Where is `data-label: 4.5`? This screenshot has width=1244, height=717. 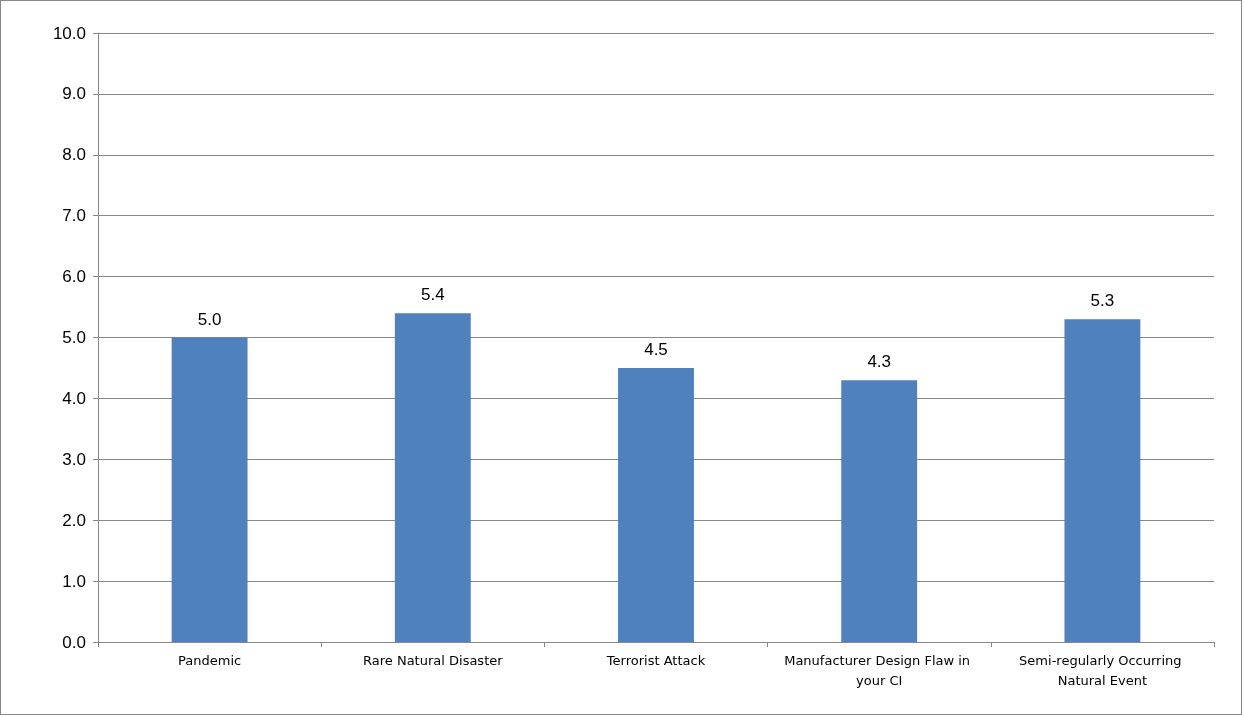
data-label: 4.5 is located at coordinates (656, 349).